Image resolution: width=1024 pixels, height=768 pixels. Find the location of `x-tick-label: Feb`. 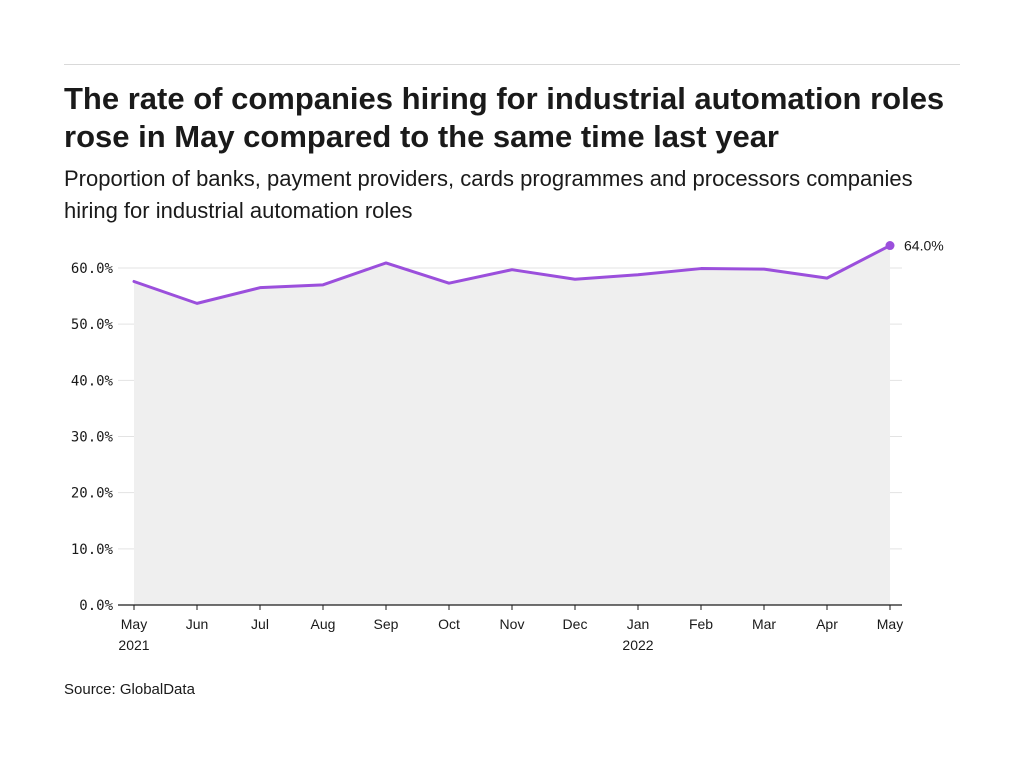

x-tick-label: Feb is located at coordinates (701, 624).